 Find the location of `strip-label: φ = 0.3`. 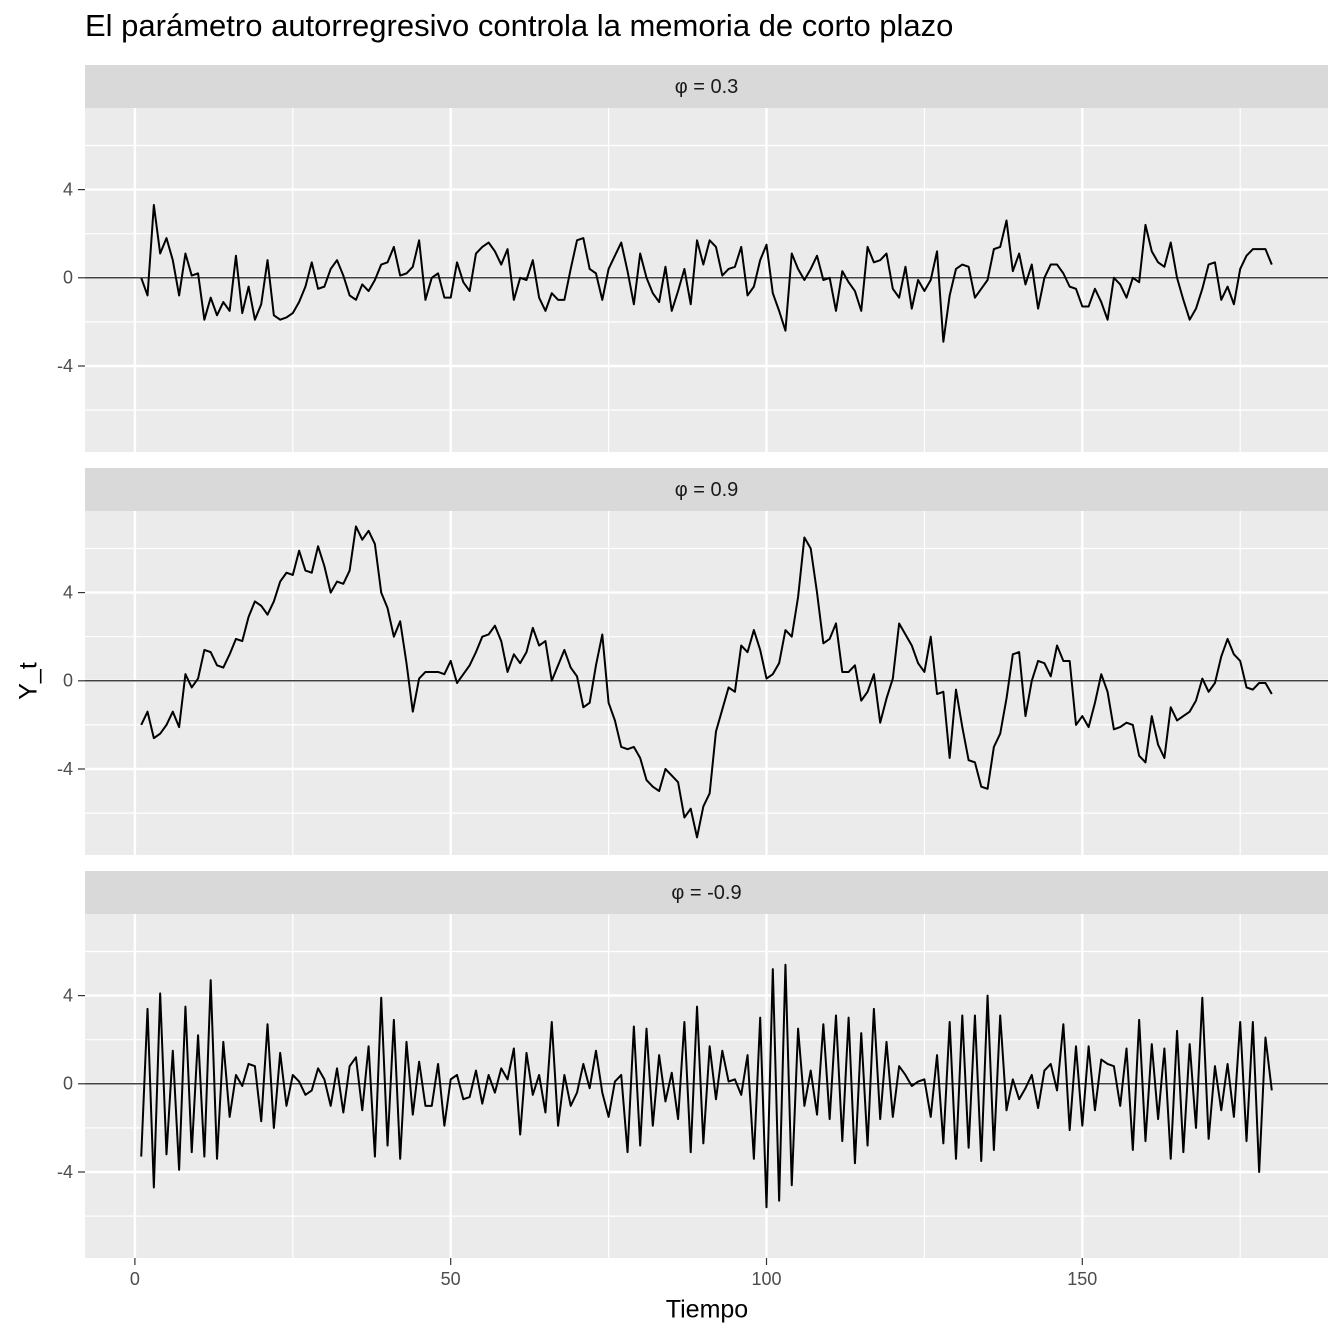

strip-label: φ = 0.3 is located at coordinates (707, 87).